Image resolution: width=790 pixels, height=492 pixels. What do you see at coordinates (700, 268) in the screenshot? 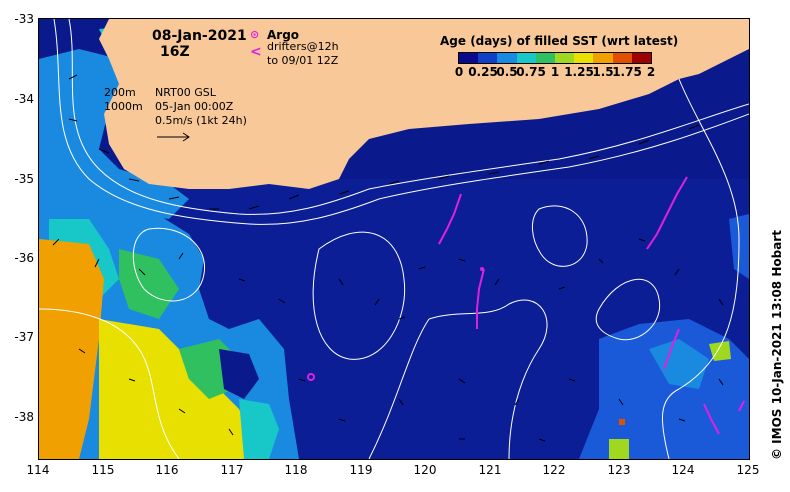
I see `contour-east` at bounding box center [700, 268].